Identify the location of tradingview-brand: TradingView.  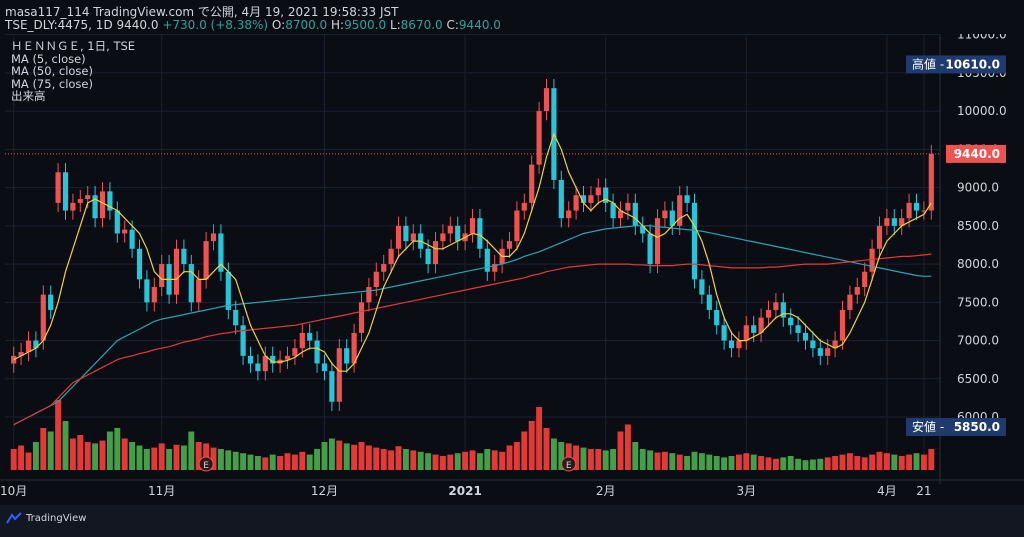
(46, 518).